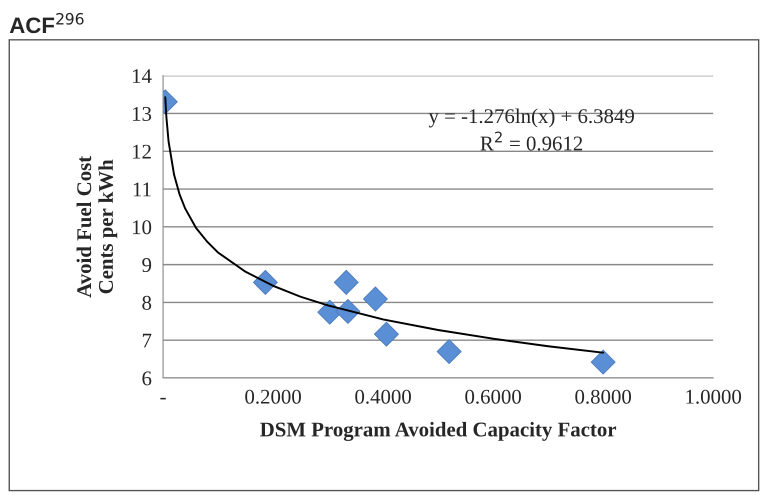  Describe the element at coordinates (47, 23) in the screenshot. I see `chart-title: ACF$^{296}$` at that location.